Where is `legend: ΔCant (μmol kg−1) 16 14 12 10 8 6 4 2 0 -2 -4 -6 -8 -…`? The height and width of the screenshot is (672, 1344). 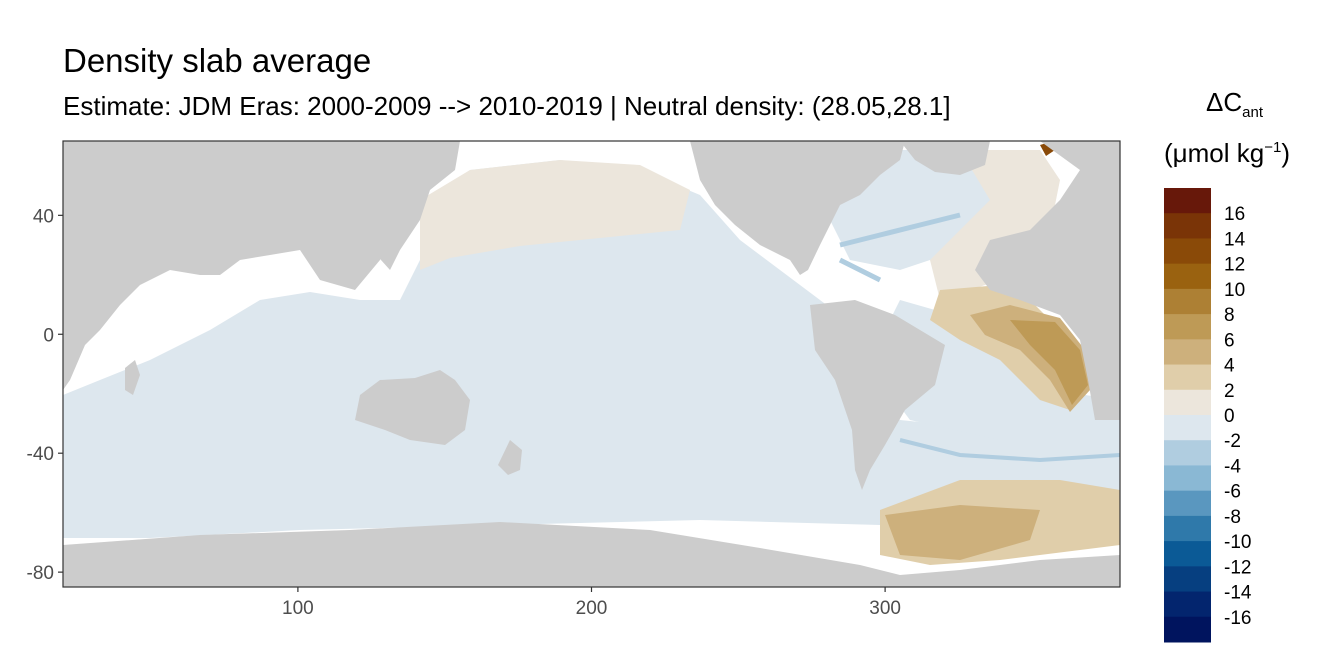
legend: ΔCant (μmol kg−1) 16 14 12 10 8 6 4 2 0 -2 -4 -6 -8 -… is located at coordinates (1227, 365).